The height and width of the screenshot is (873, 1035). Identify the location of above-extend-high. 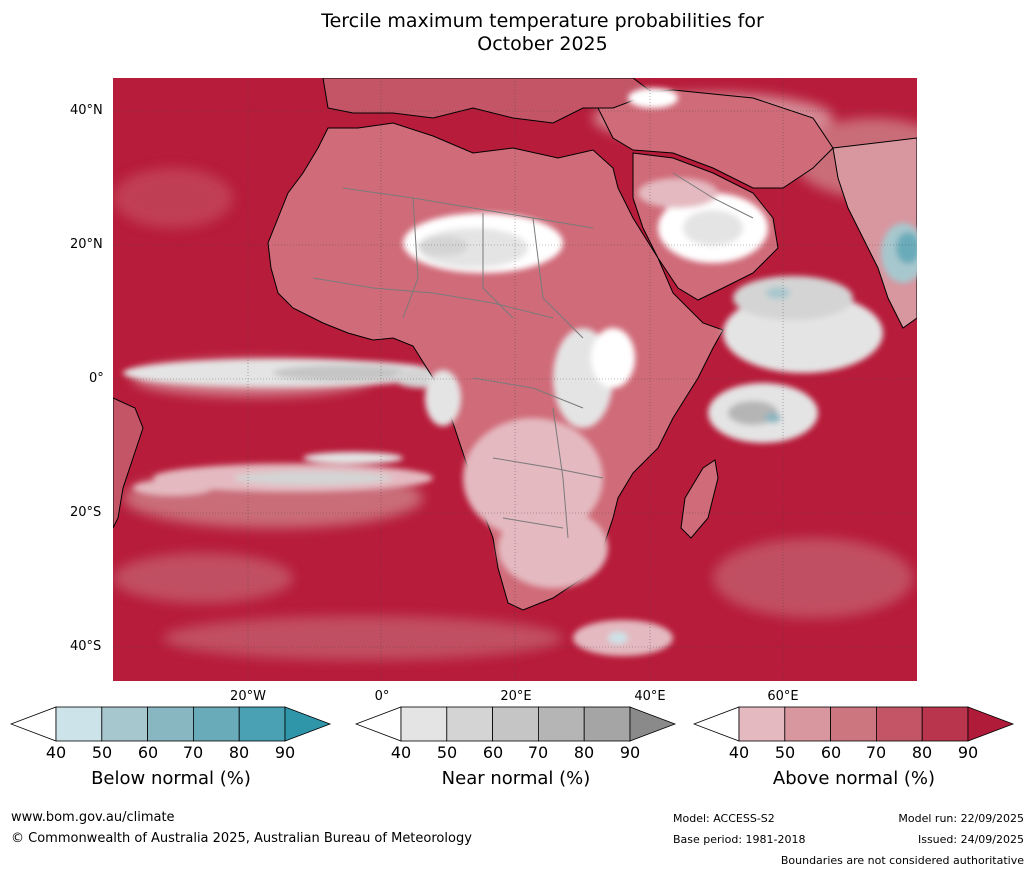
(991, 724).